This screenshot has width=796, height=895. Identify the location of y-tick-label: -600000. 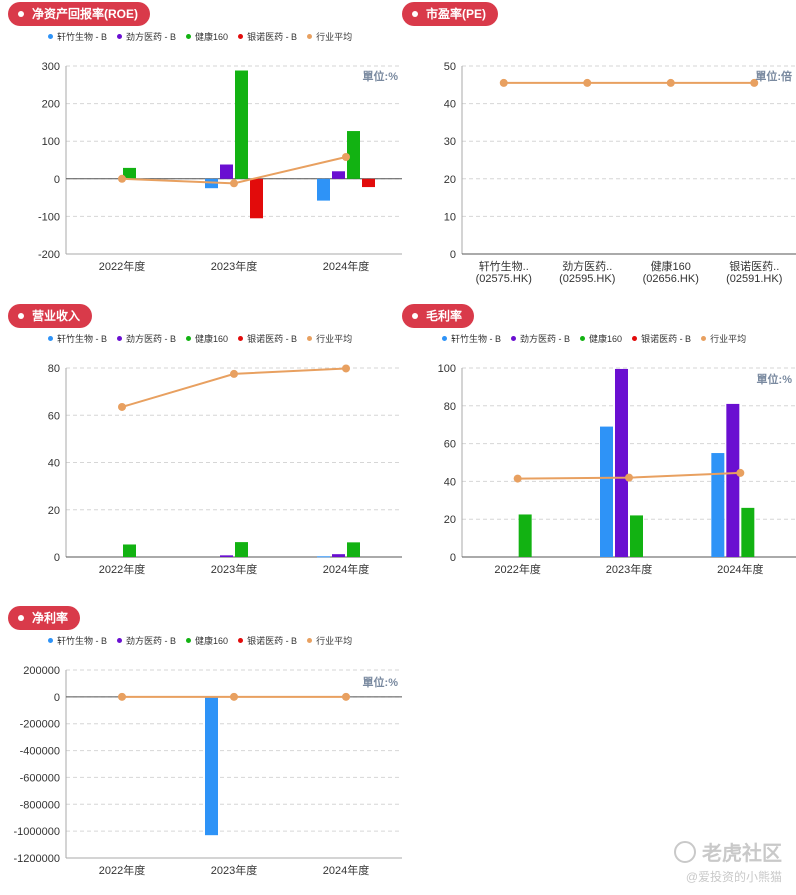
(40, 778).